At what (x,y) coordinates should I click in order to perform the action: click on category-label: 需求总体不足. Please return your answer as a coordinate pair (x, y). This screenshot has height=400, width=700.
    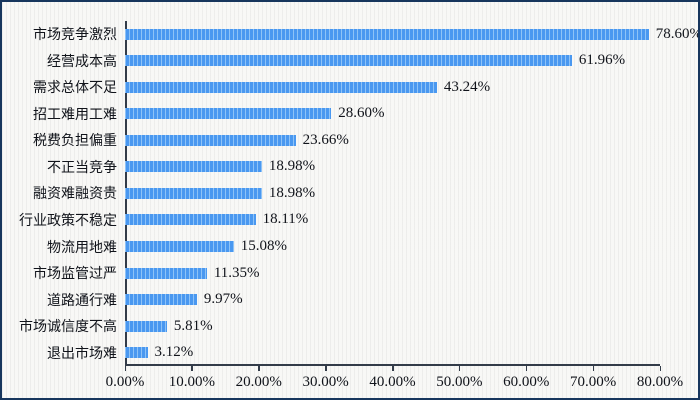
    Looking at the image, I should click on (75, 89).